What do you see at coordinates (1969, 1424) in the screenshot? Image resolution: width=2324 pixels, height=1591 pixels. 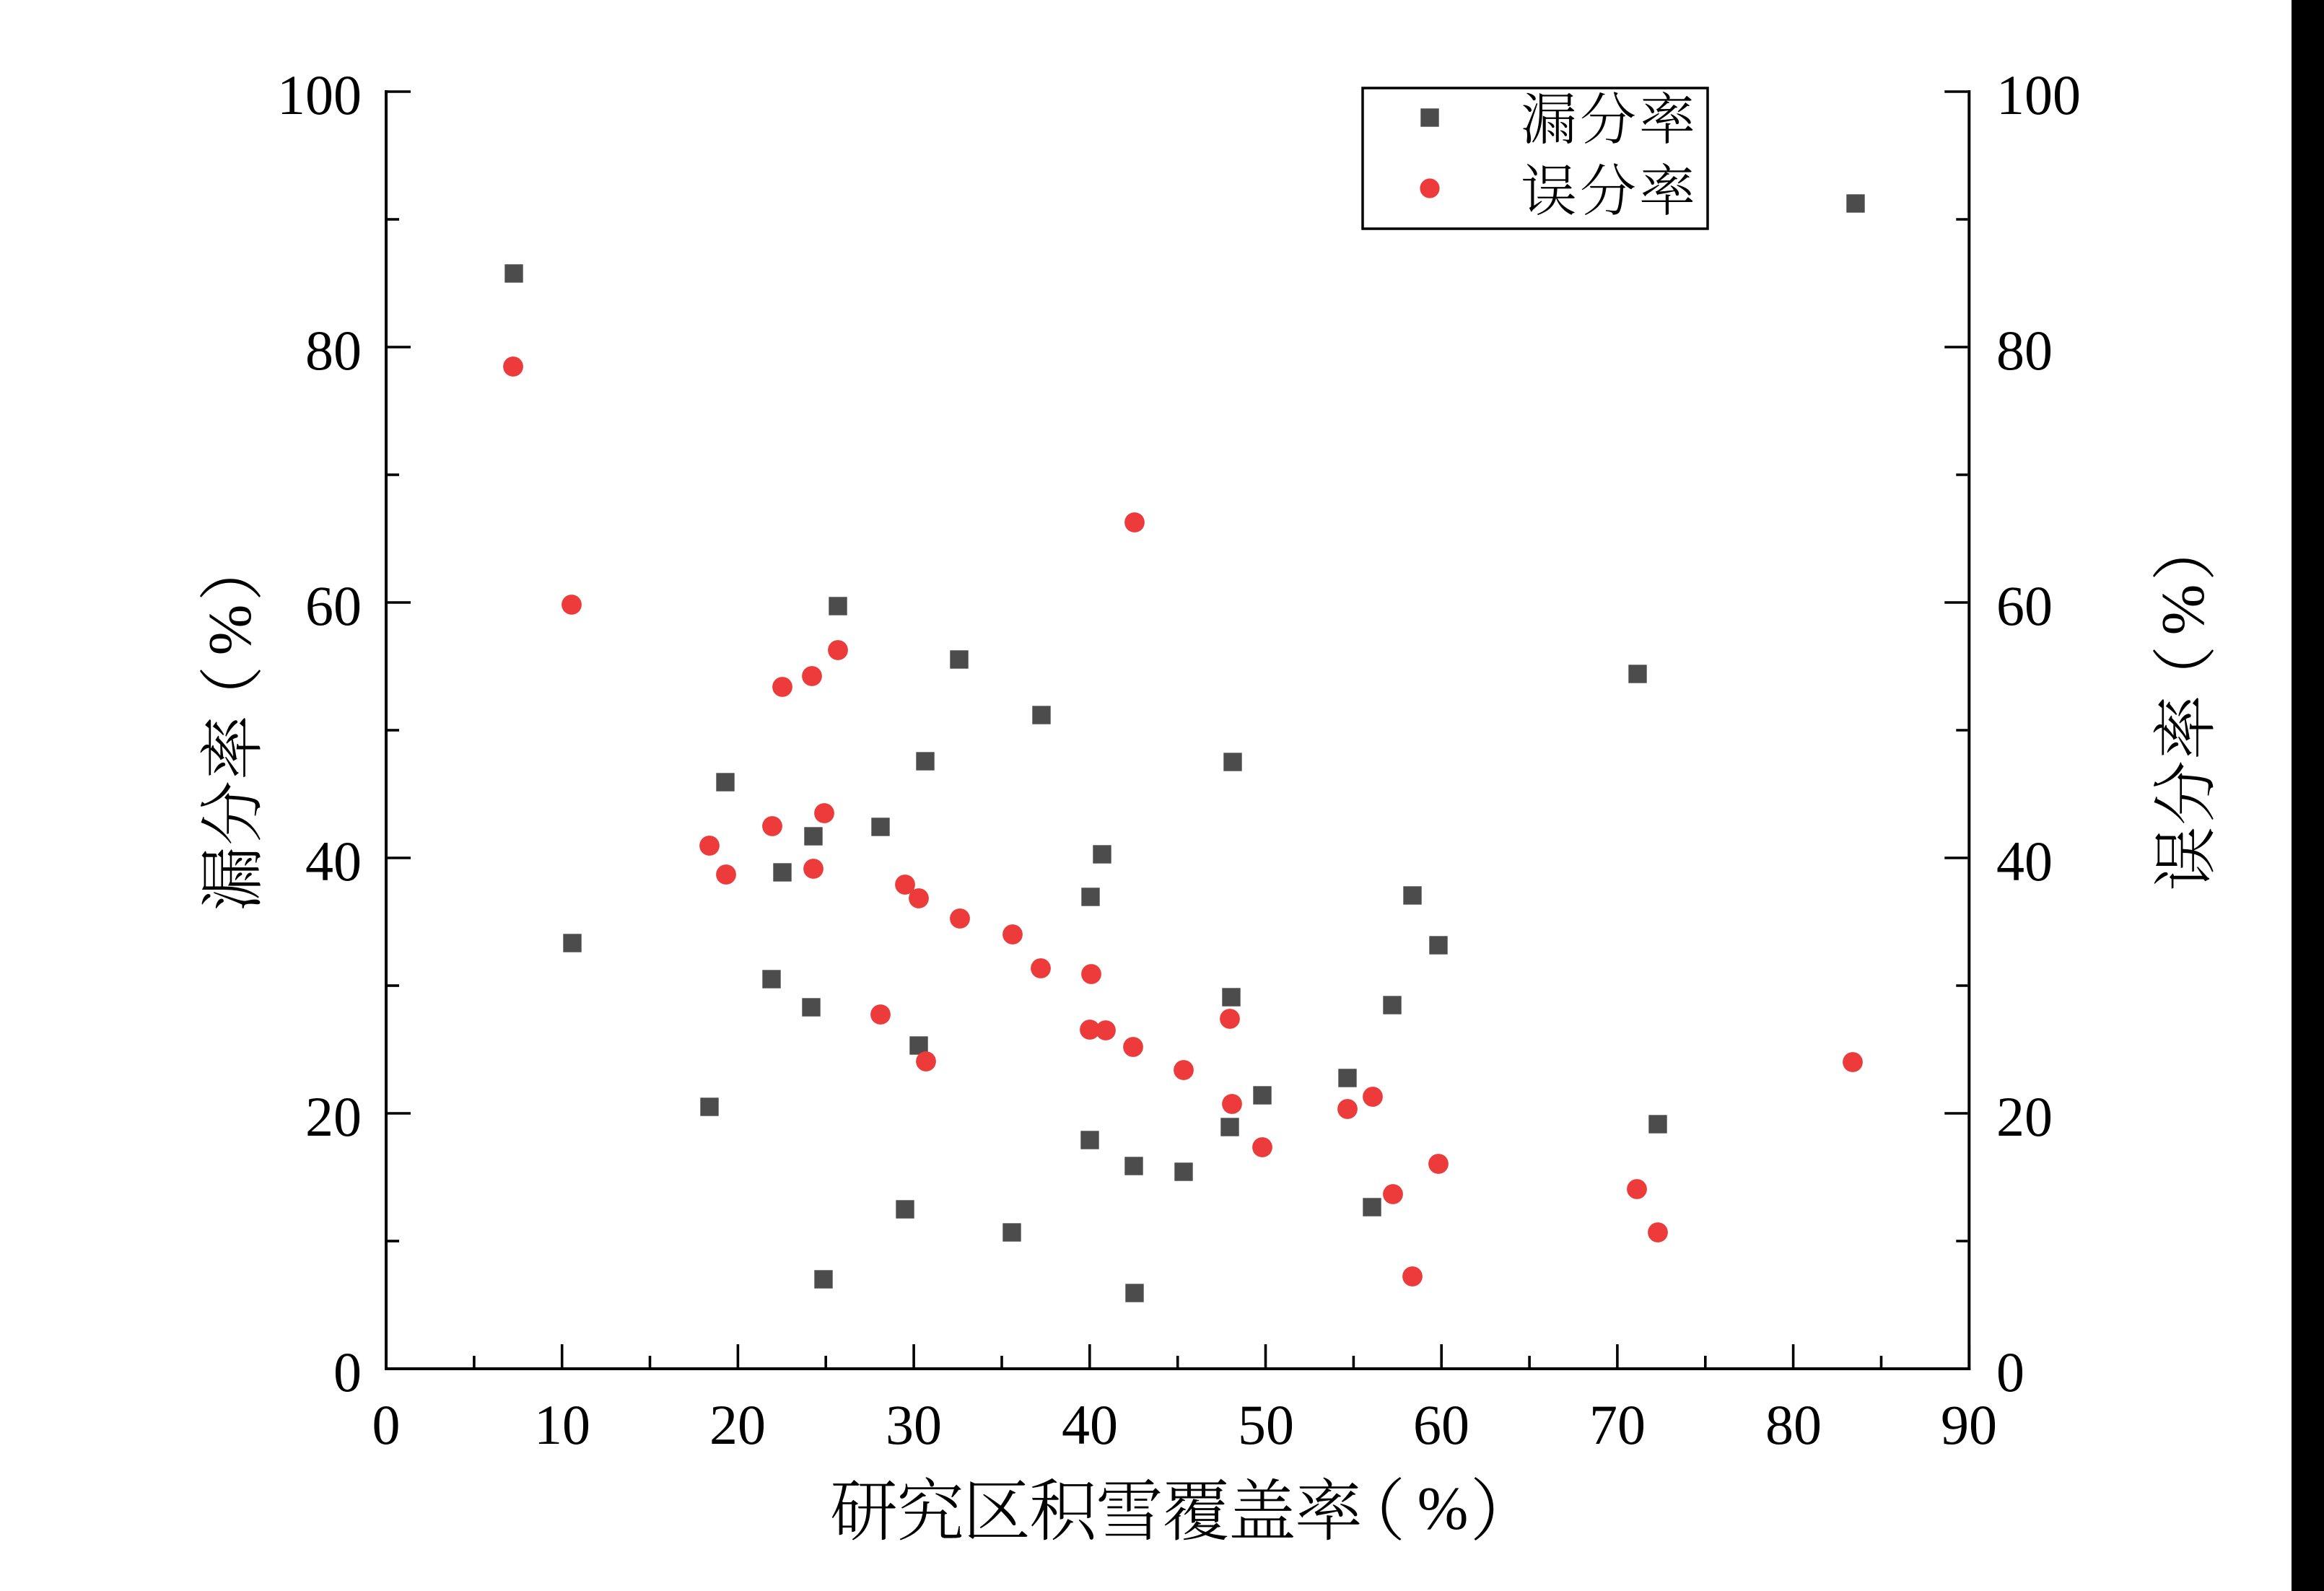 I see `svg-text: 90` at bounding box center [1969, 1424].